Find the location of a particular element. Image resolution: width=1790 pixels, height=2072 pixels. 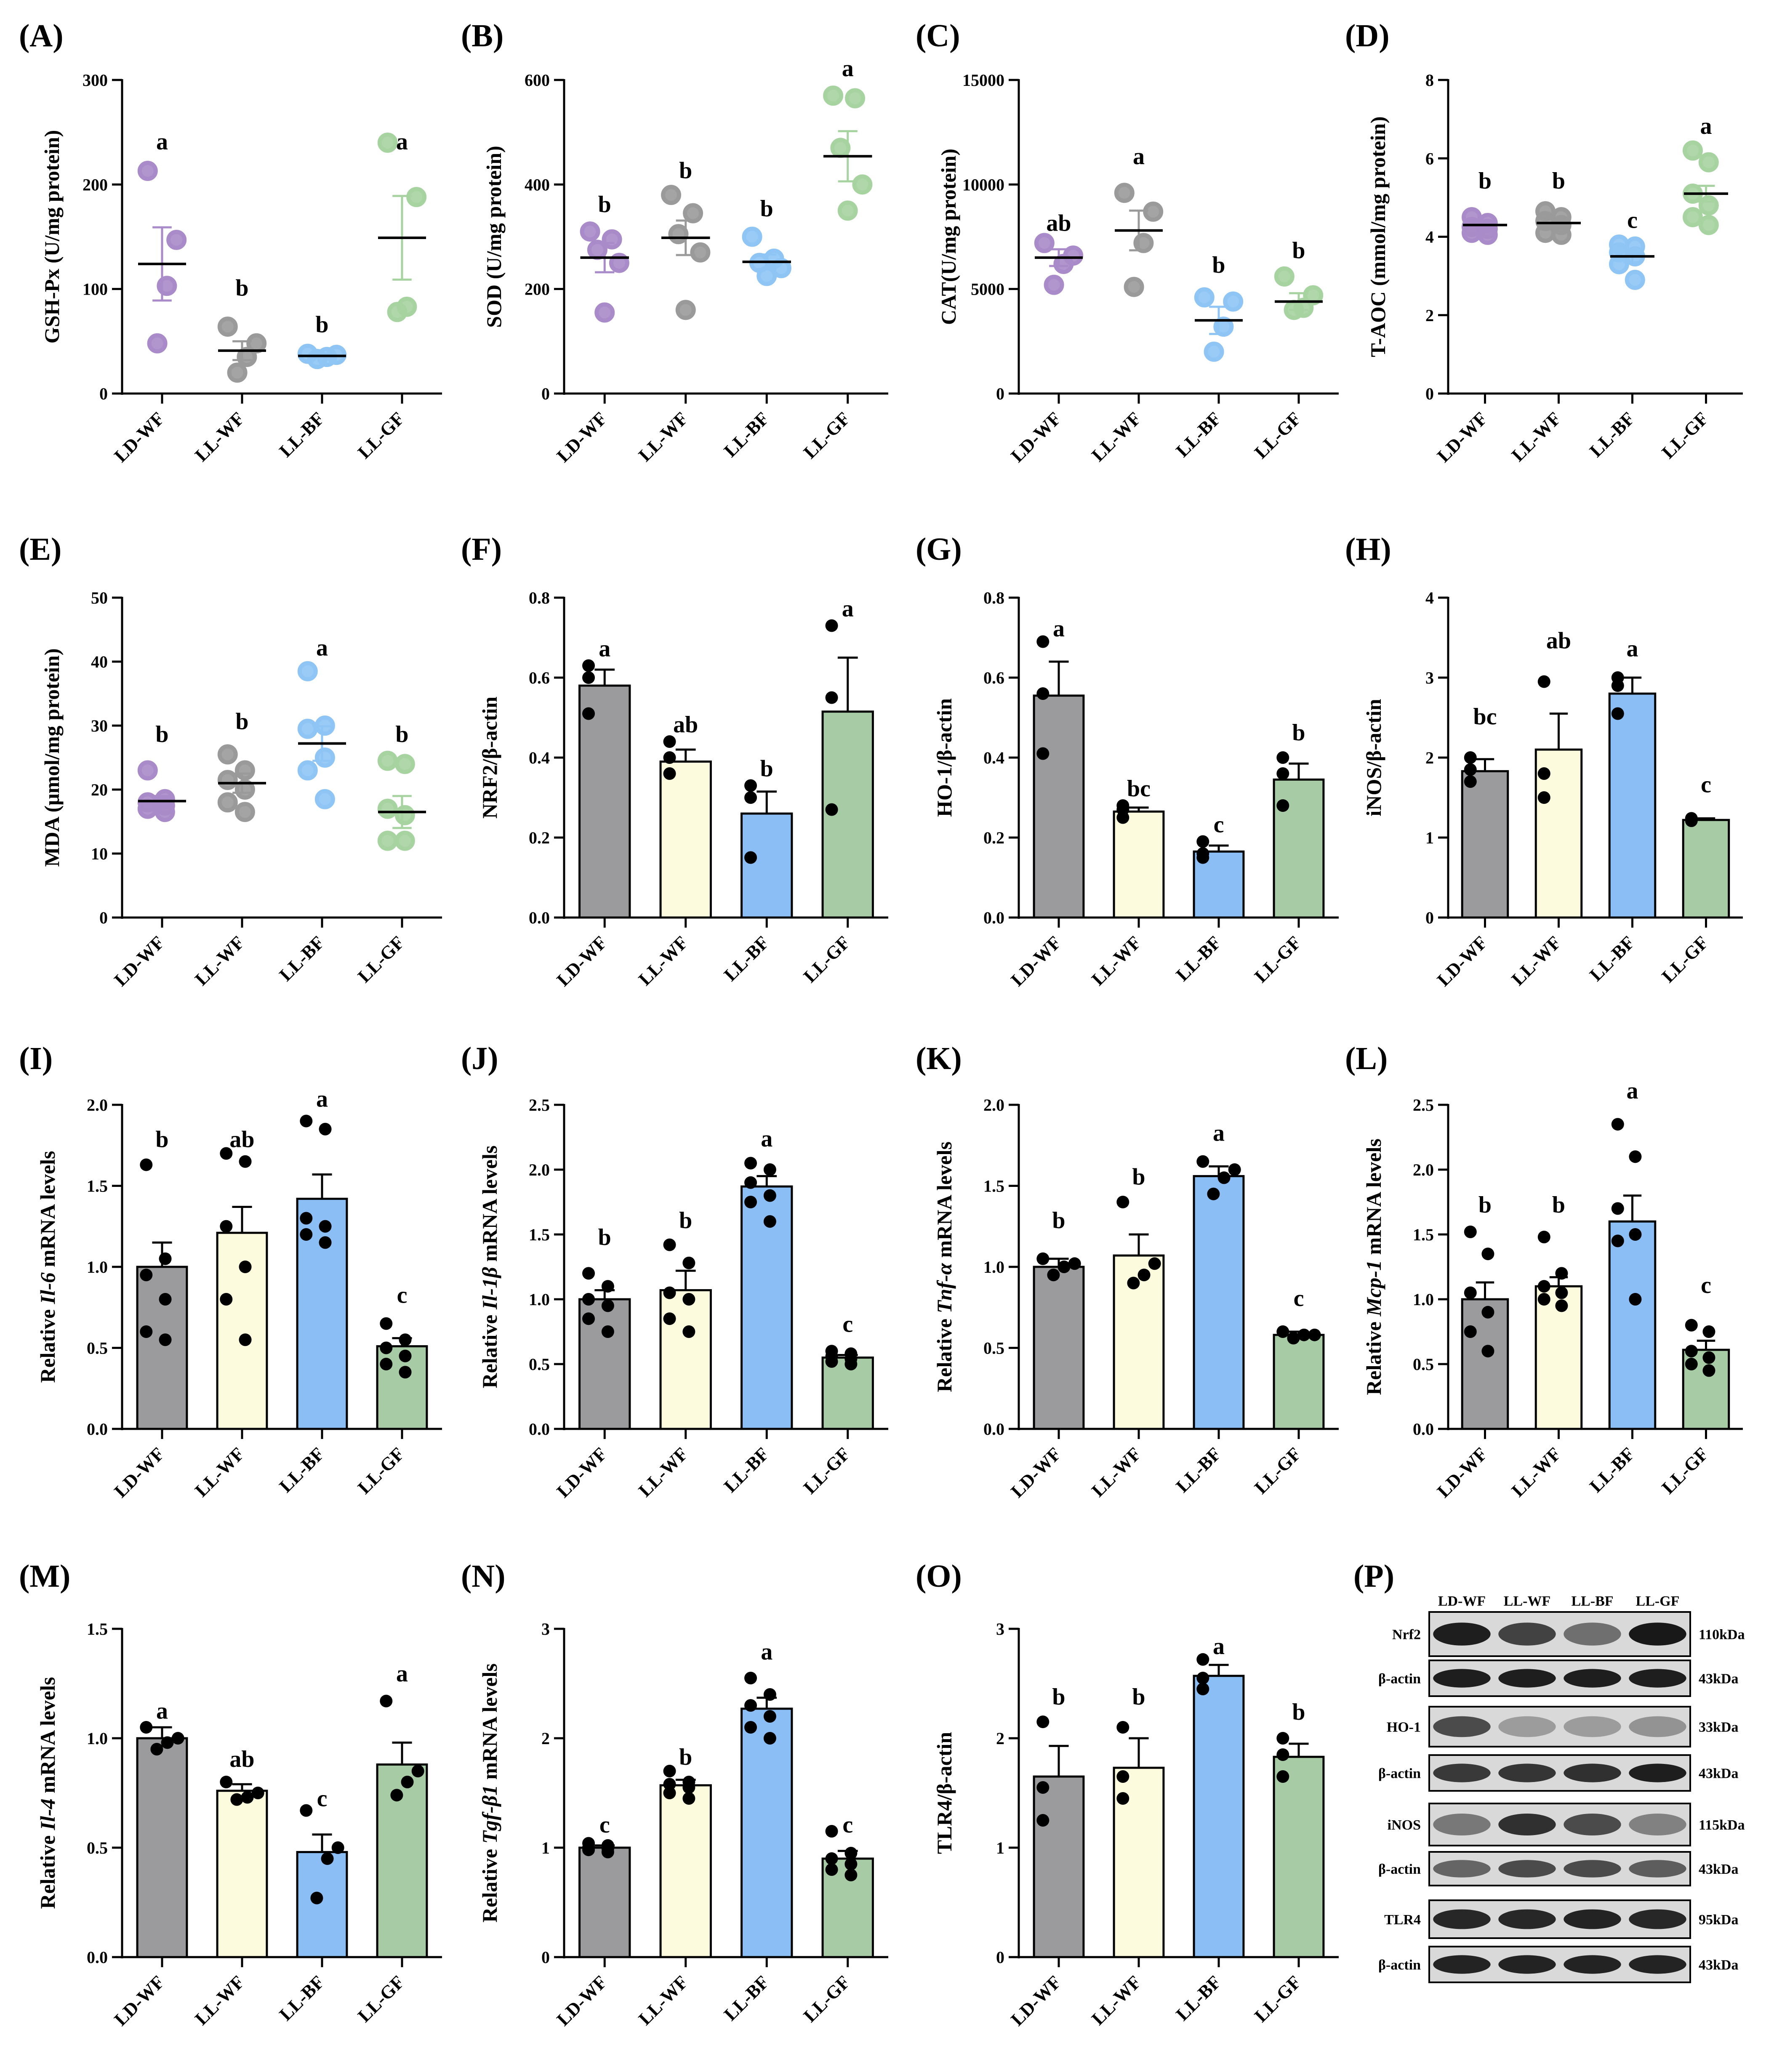

y-tick-label: 10 is located at coordinates (99, 853).